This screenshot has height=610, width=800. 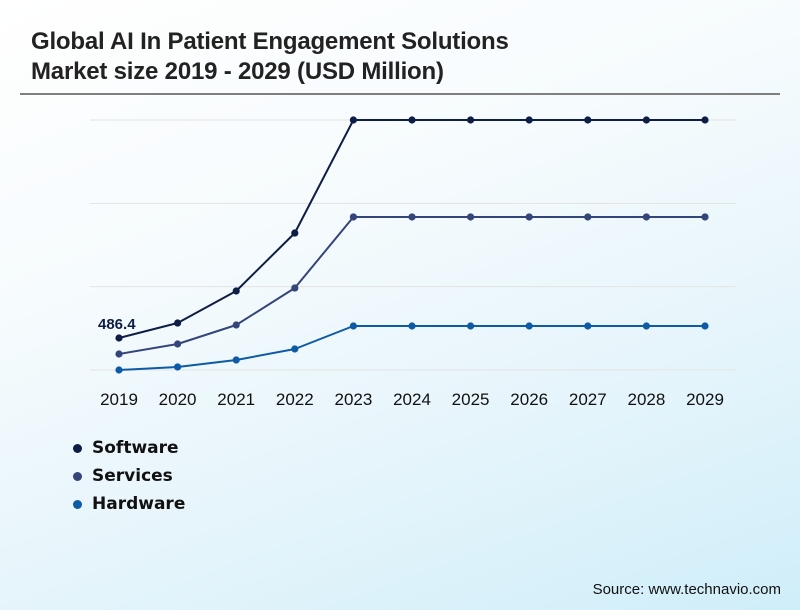 I want to click on legend: Software Services Hardware, so click(x=129, y=476).